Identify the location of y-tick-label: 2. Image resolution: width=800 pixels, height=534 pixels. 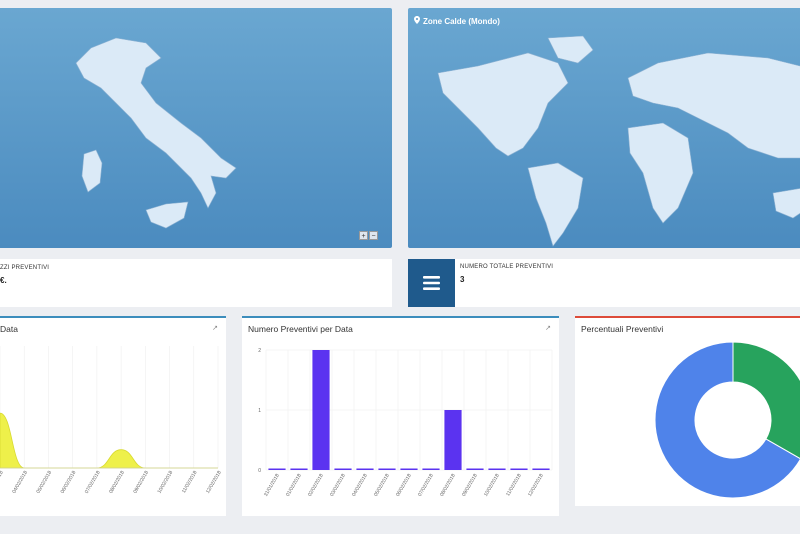
(259, 351).